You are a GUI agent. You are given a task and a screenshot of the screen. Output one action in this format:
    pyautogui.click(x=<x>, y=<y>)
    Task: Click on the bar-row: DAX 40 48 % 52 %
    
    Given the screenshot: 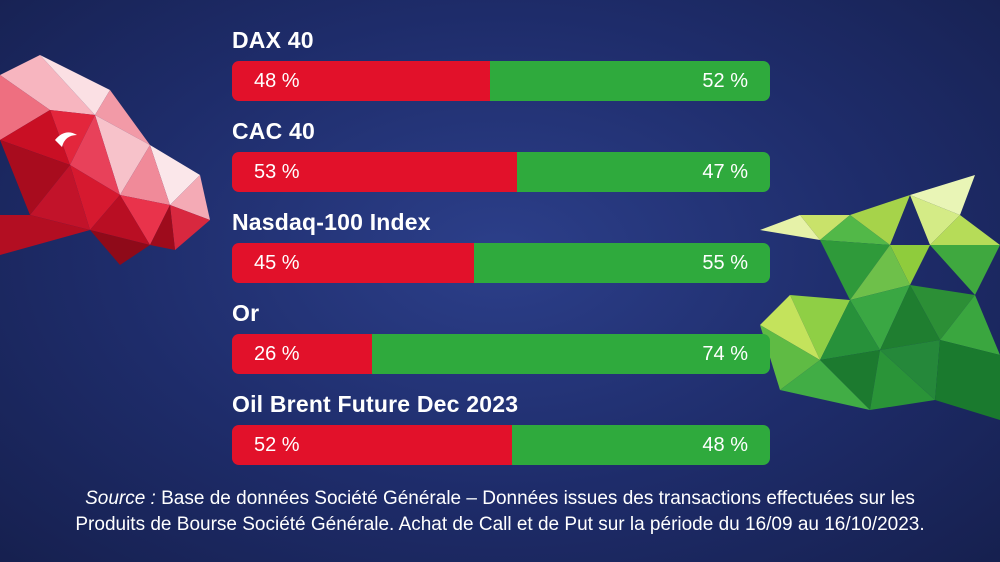 What is the action you would take?
    pyautogui.click(x=501, y=69)
    